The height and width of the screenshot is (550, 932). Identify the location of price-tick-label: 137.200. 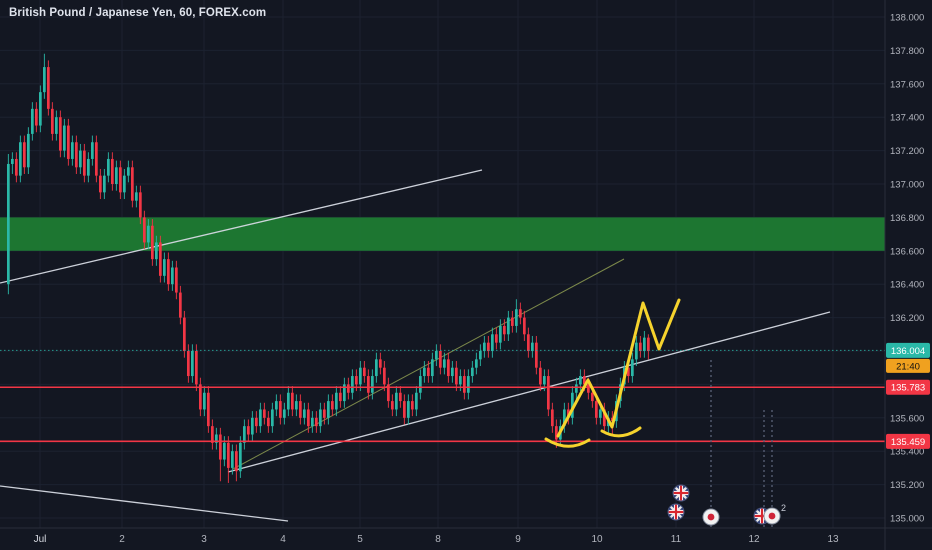
(907, 151).